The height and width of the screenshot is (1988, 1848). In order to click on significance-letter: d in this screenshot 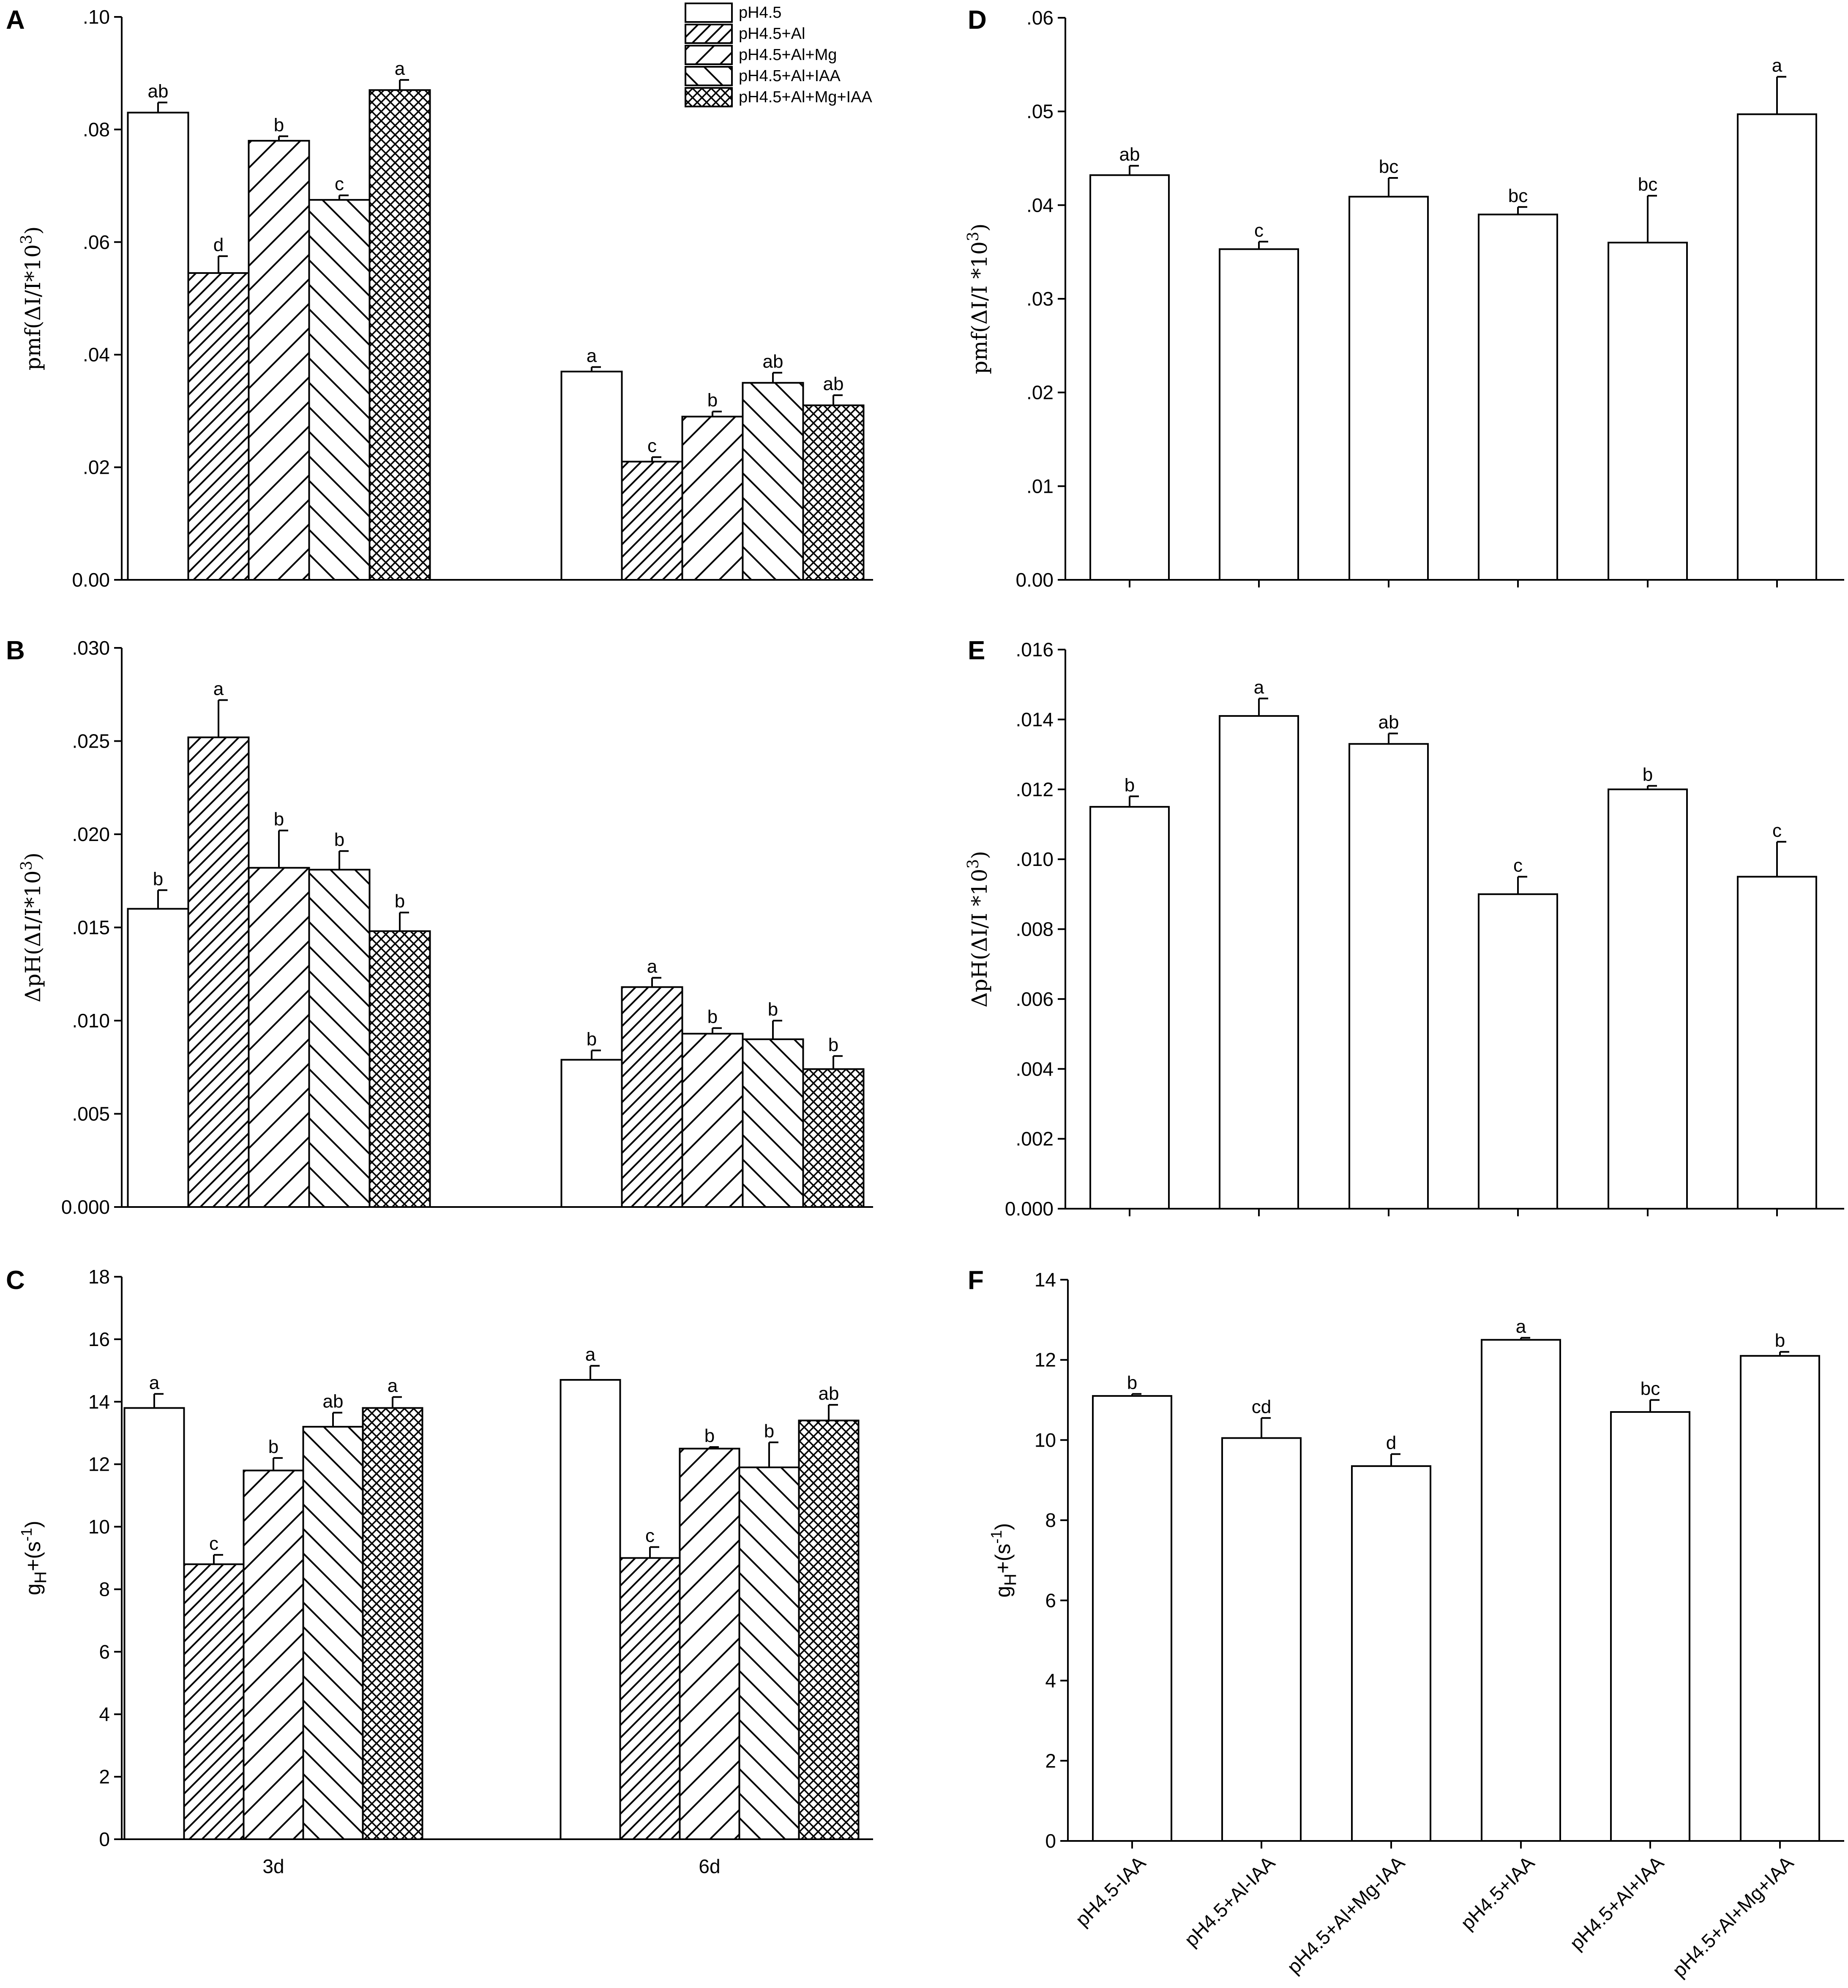, I will do `click(1391, 1443)`.